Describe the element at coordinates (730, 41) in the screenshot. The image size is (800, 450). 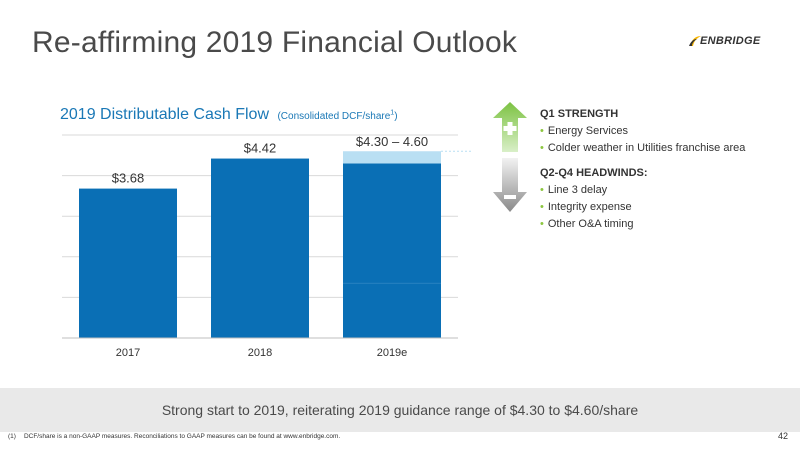
I see `enbridge-logo-text: ENBRIDGE` at that location.